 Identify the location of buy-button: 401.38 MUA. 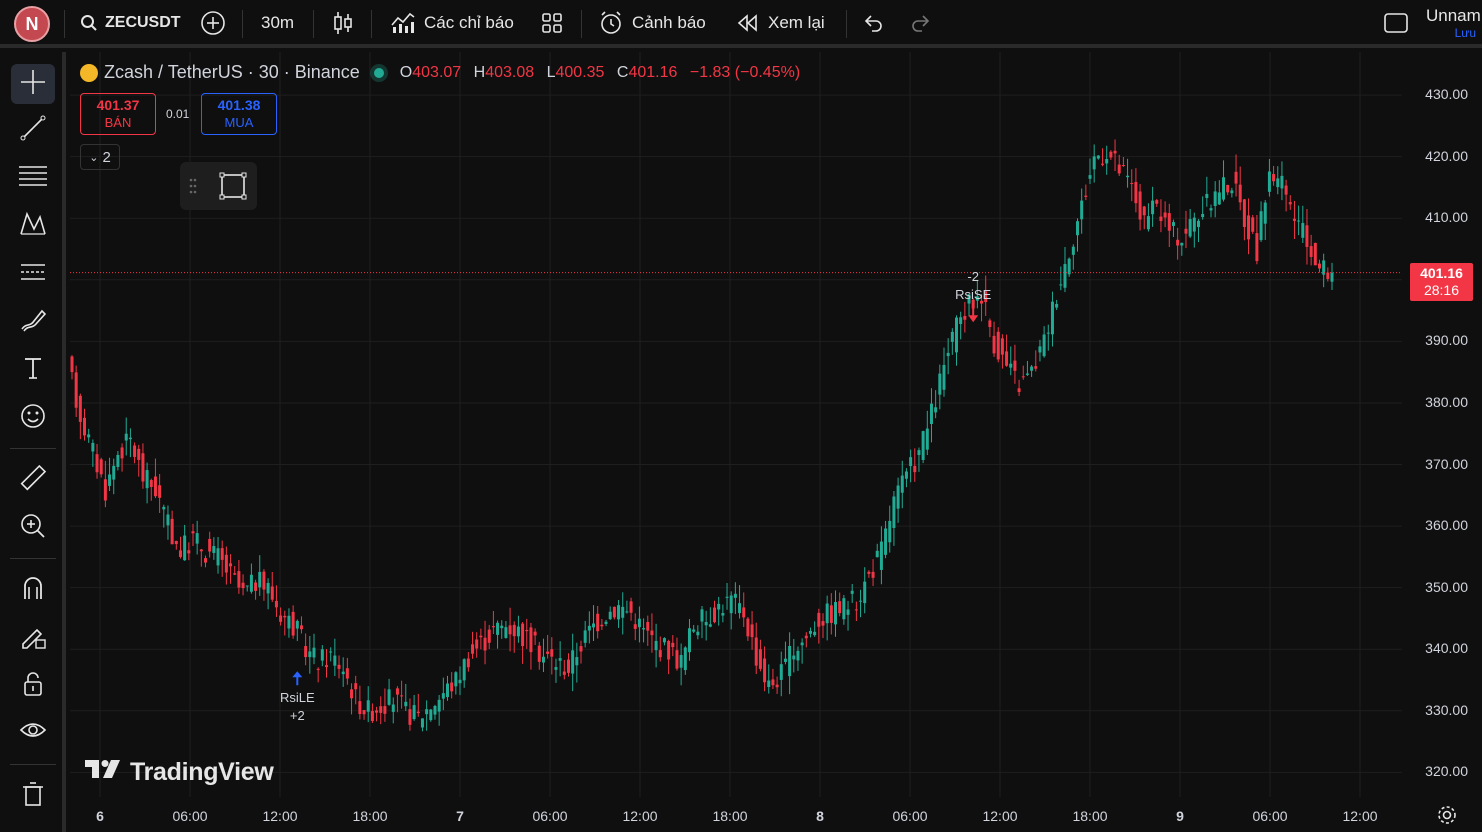
(239, 114).